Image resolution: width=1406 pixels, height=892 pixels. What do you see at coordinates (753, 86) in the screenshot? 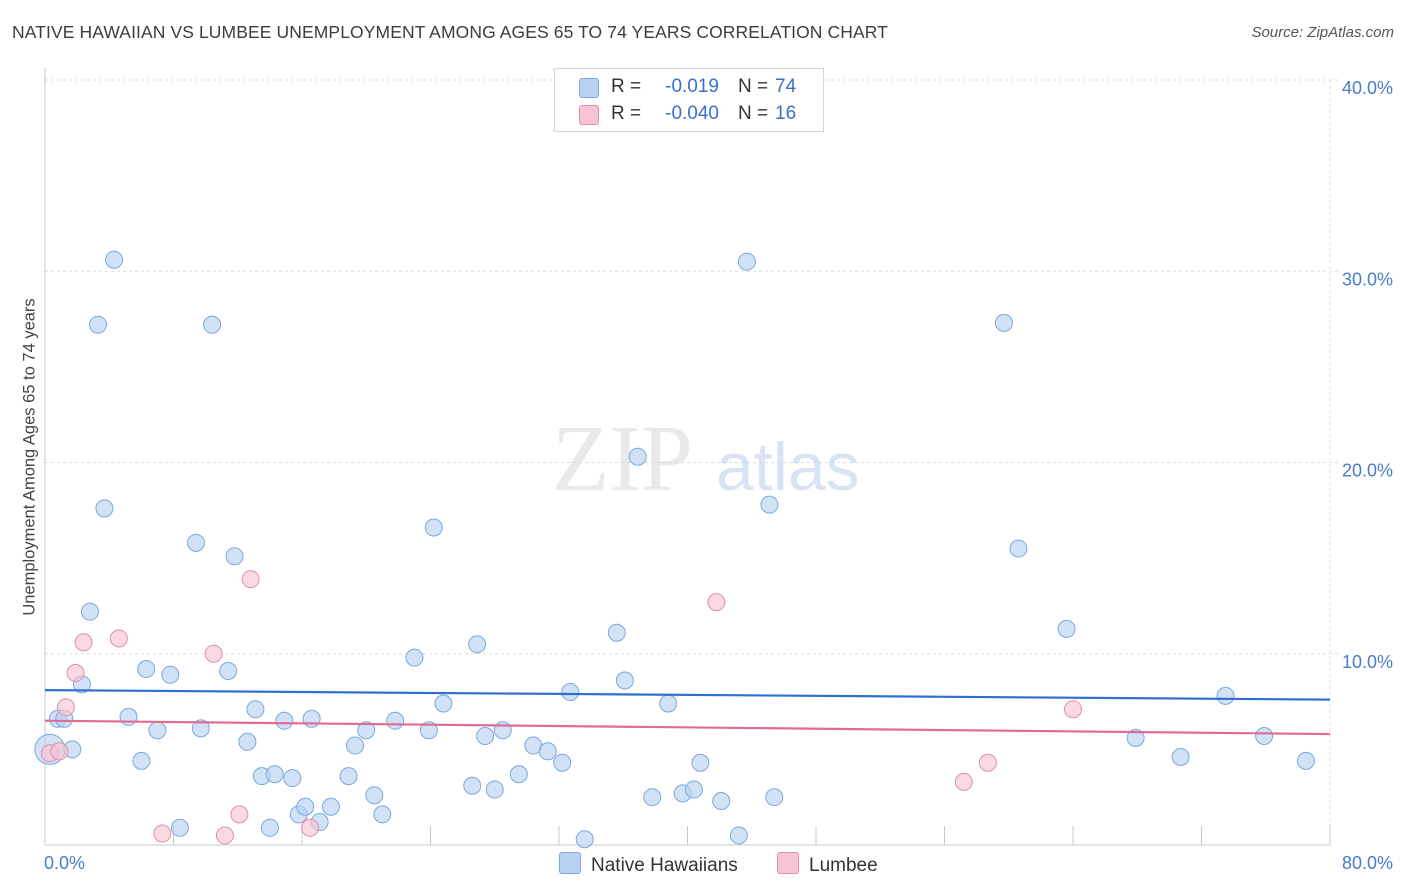
I see `n-label: N =` at bounding box center [753, 86].